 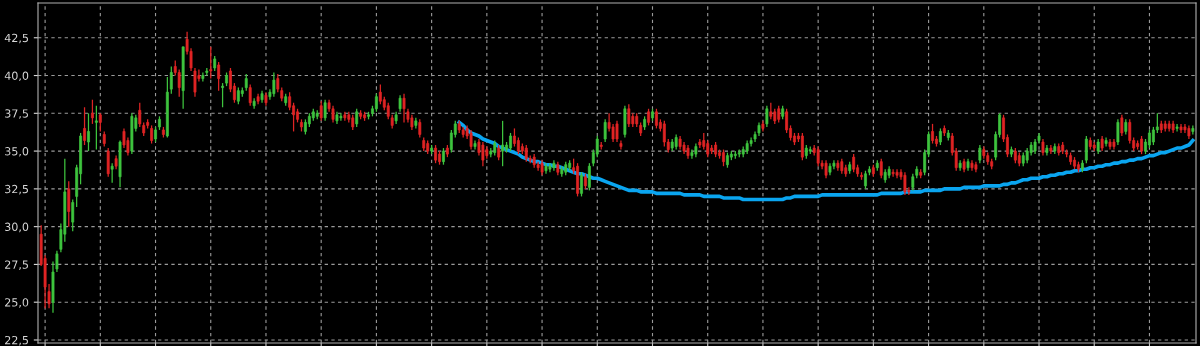 What do you see at coordinates (16, 189) in the screenshot?
I see `y-tick-label: 32,5` at bounding box center [16, 189].